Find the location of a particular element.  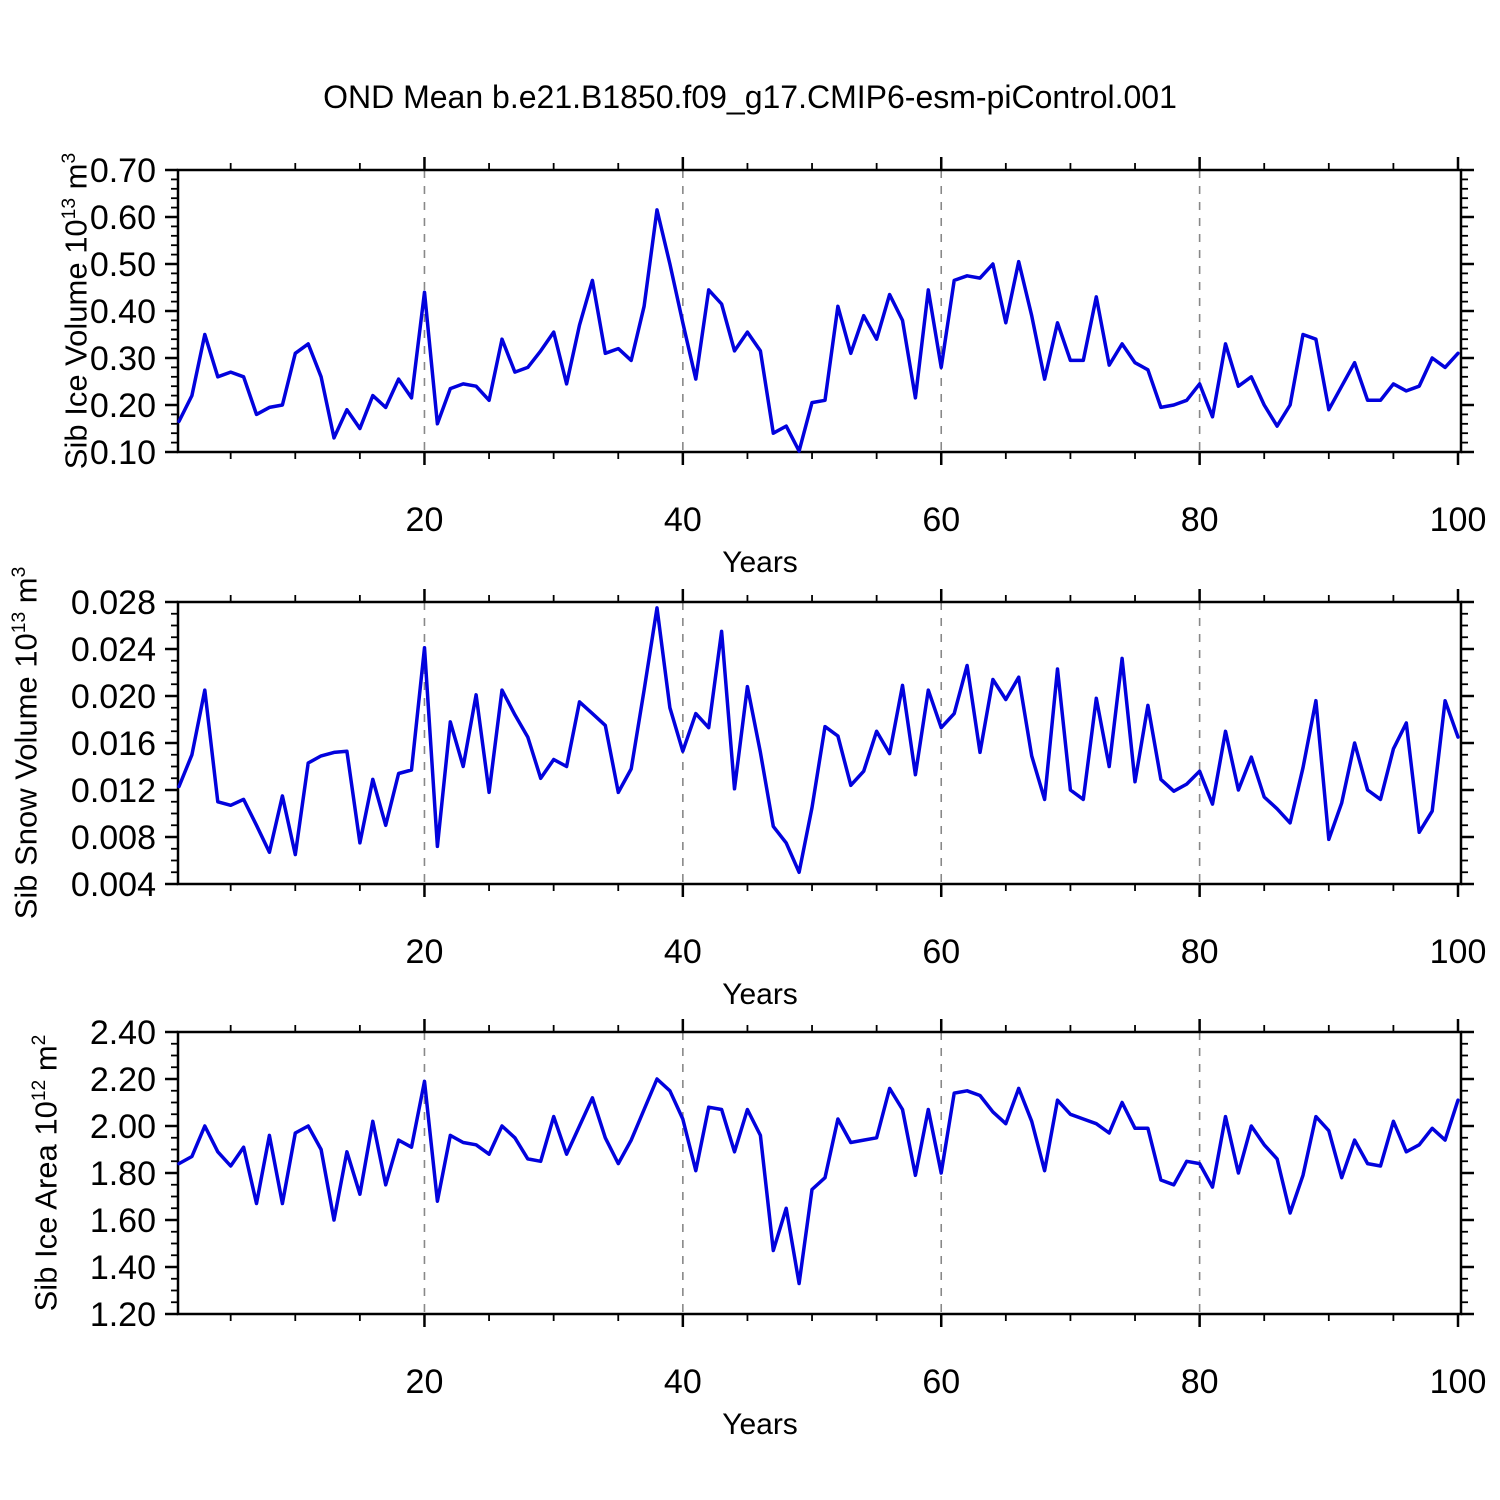

y-tick-label: 0.60 is located at coordinates (123, 218).